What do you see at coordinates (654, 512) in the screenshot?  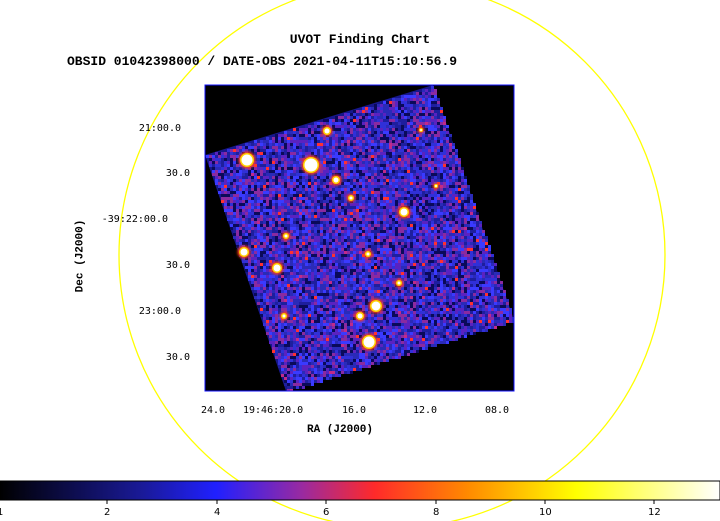 I see `colorbar-tick-label: 12` at bounding box center [654, 512].